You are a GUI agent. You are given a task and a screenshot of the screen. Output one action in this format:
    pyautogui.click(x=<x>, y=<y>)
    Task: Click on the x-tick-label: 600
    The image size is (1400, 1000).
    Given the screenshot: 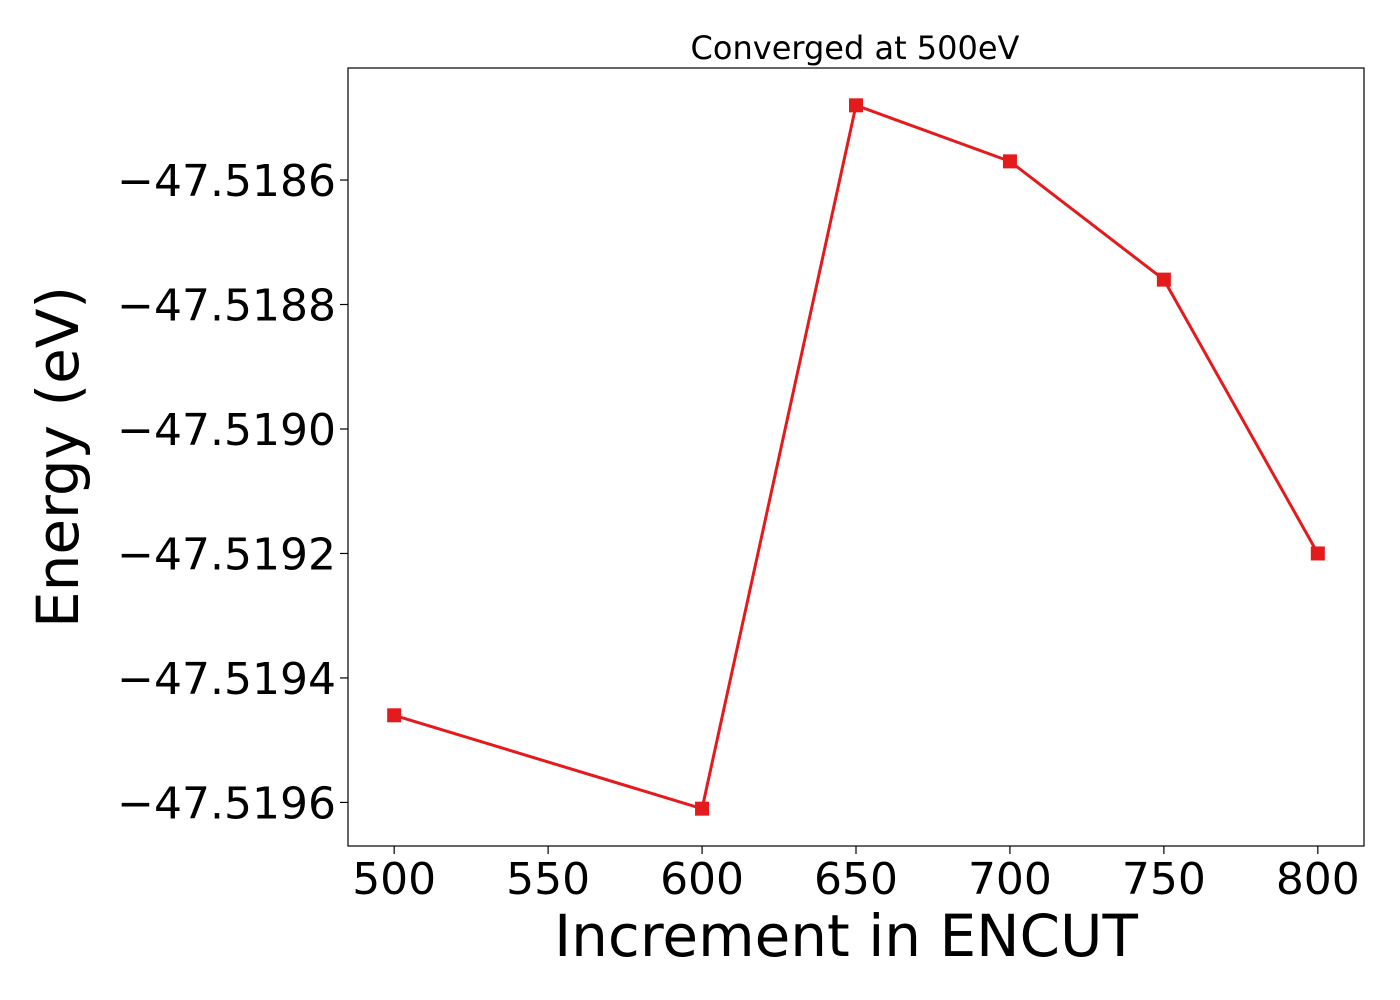 What is the action you would take?
    pyautogui.click(x=702, y=879)
    